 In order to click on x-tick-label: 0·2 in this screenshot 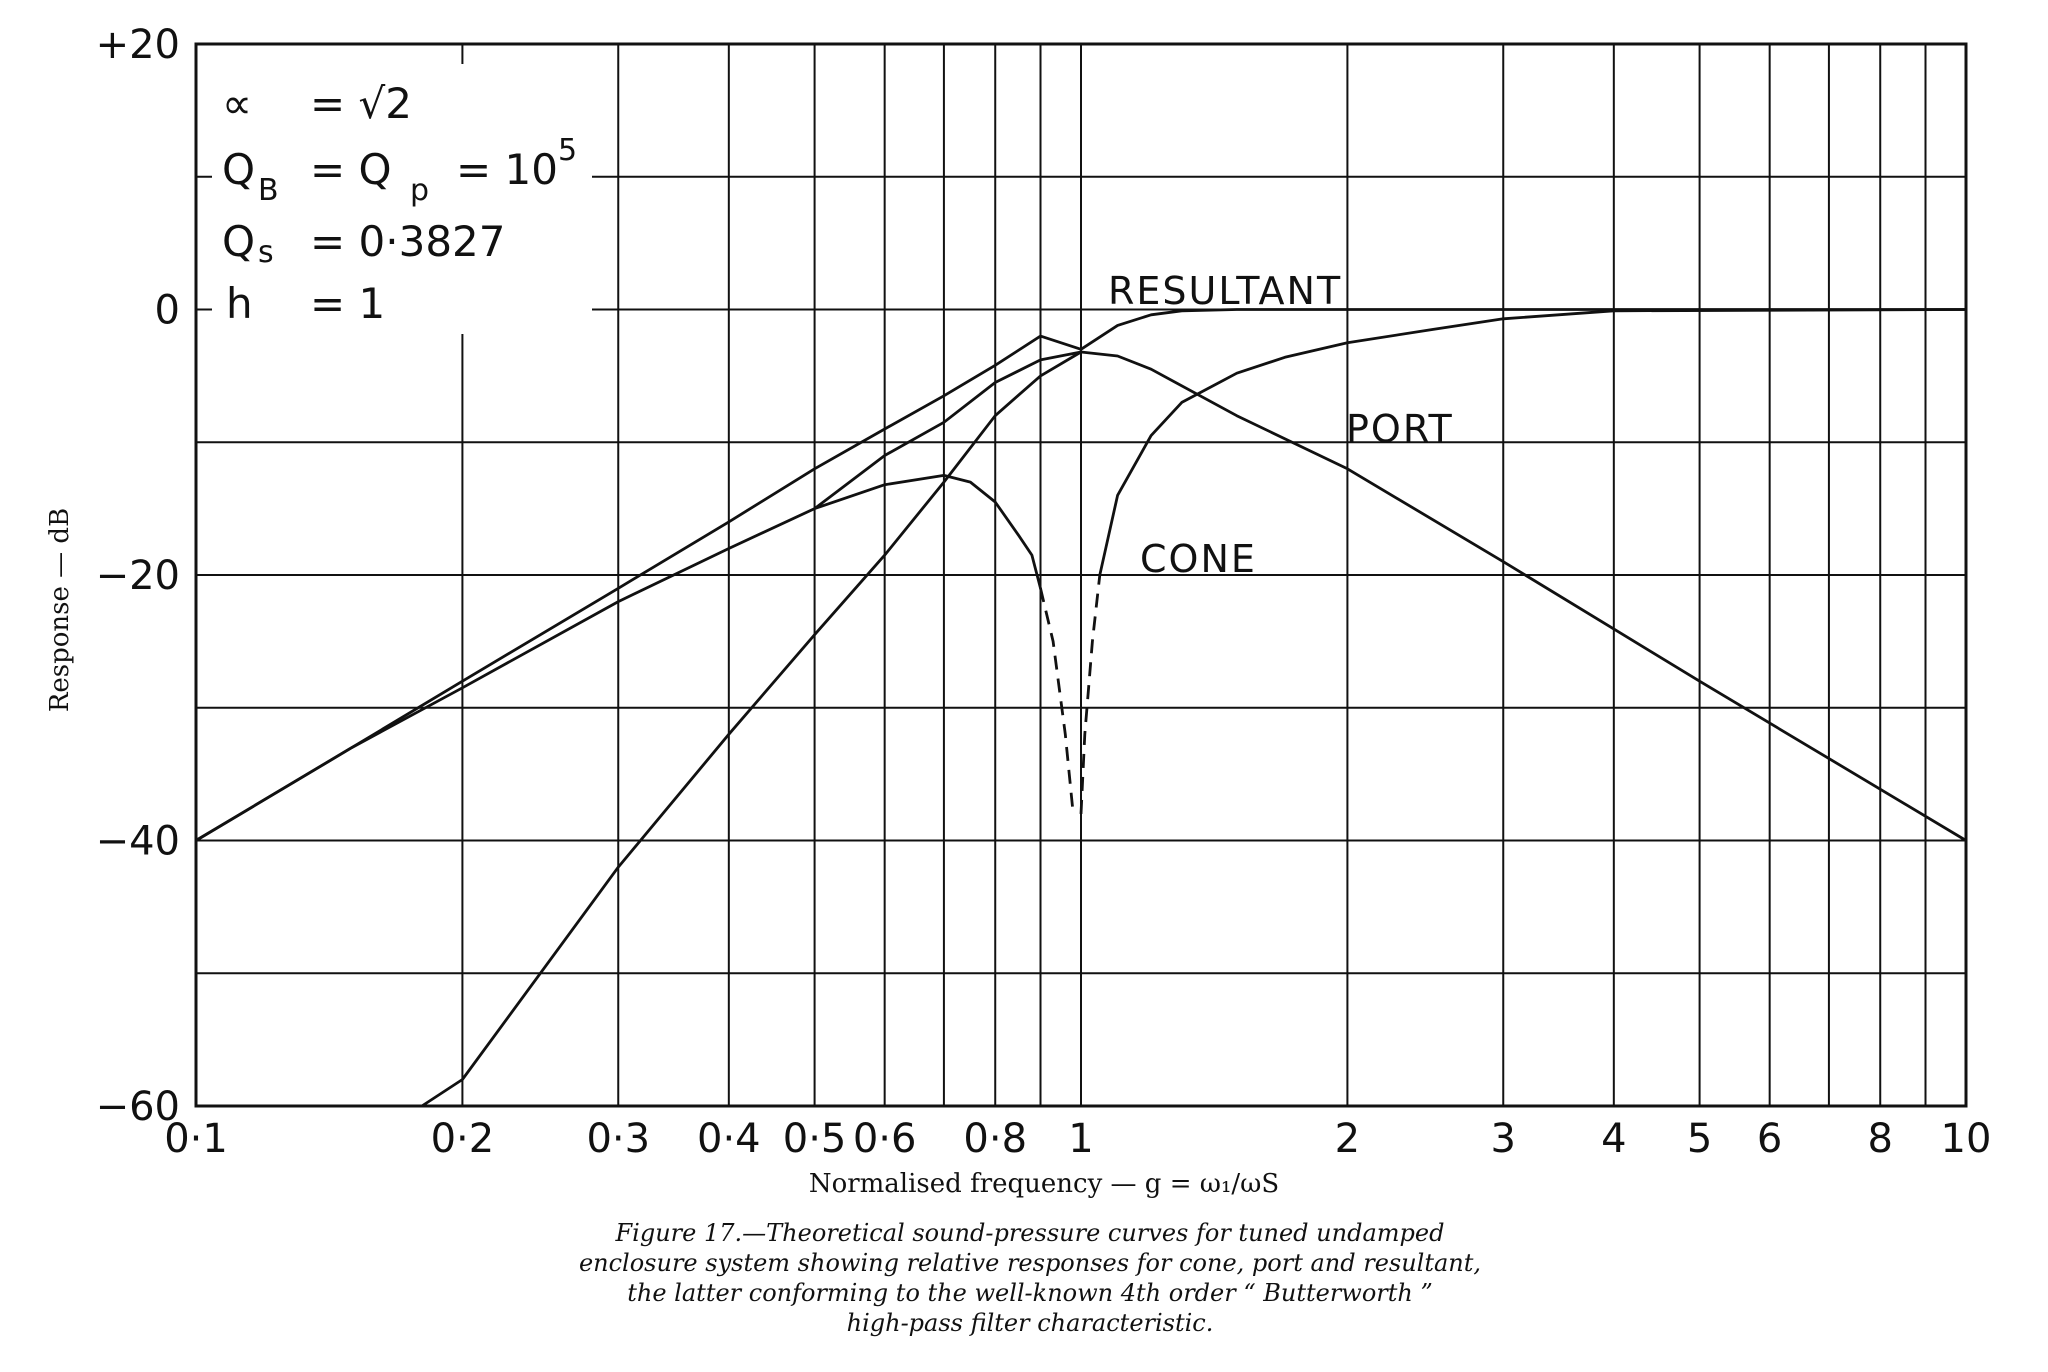, I will do `click(463, 1139)`.